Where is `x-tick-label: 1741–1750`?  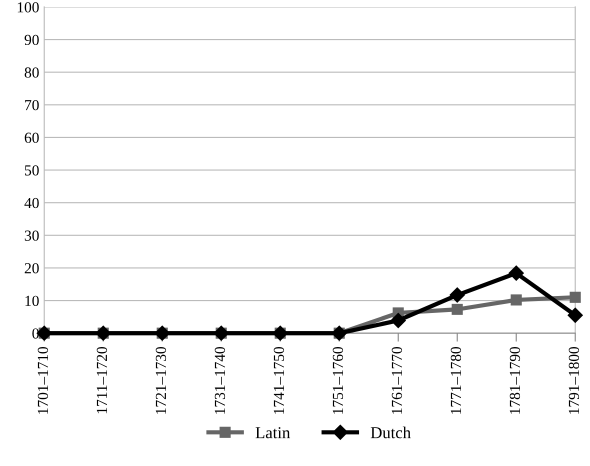 x-tick-label: 1741–1750 is located at coordinates (279, 380).